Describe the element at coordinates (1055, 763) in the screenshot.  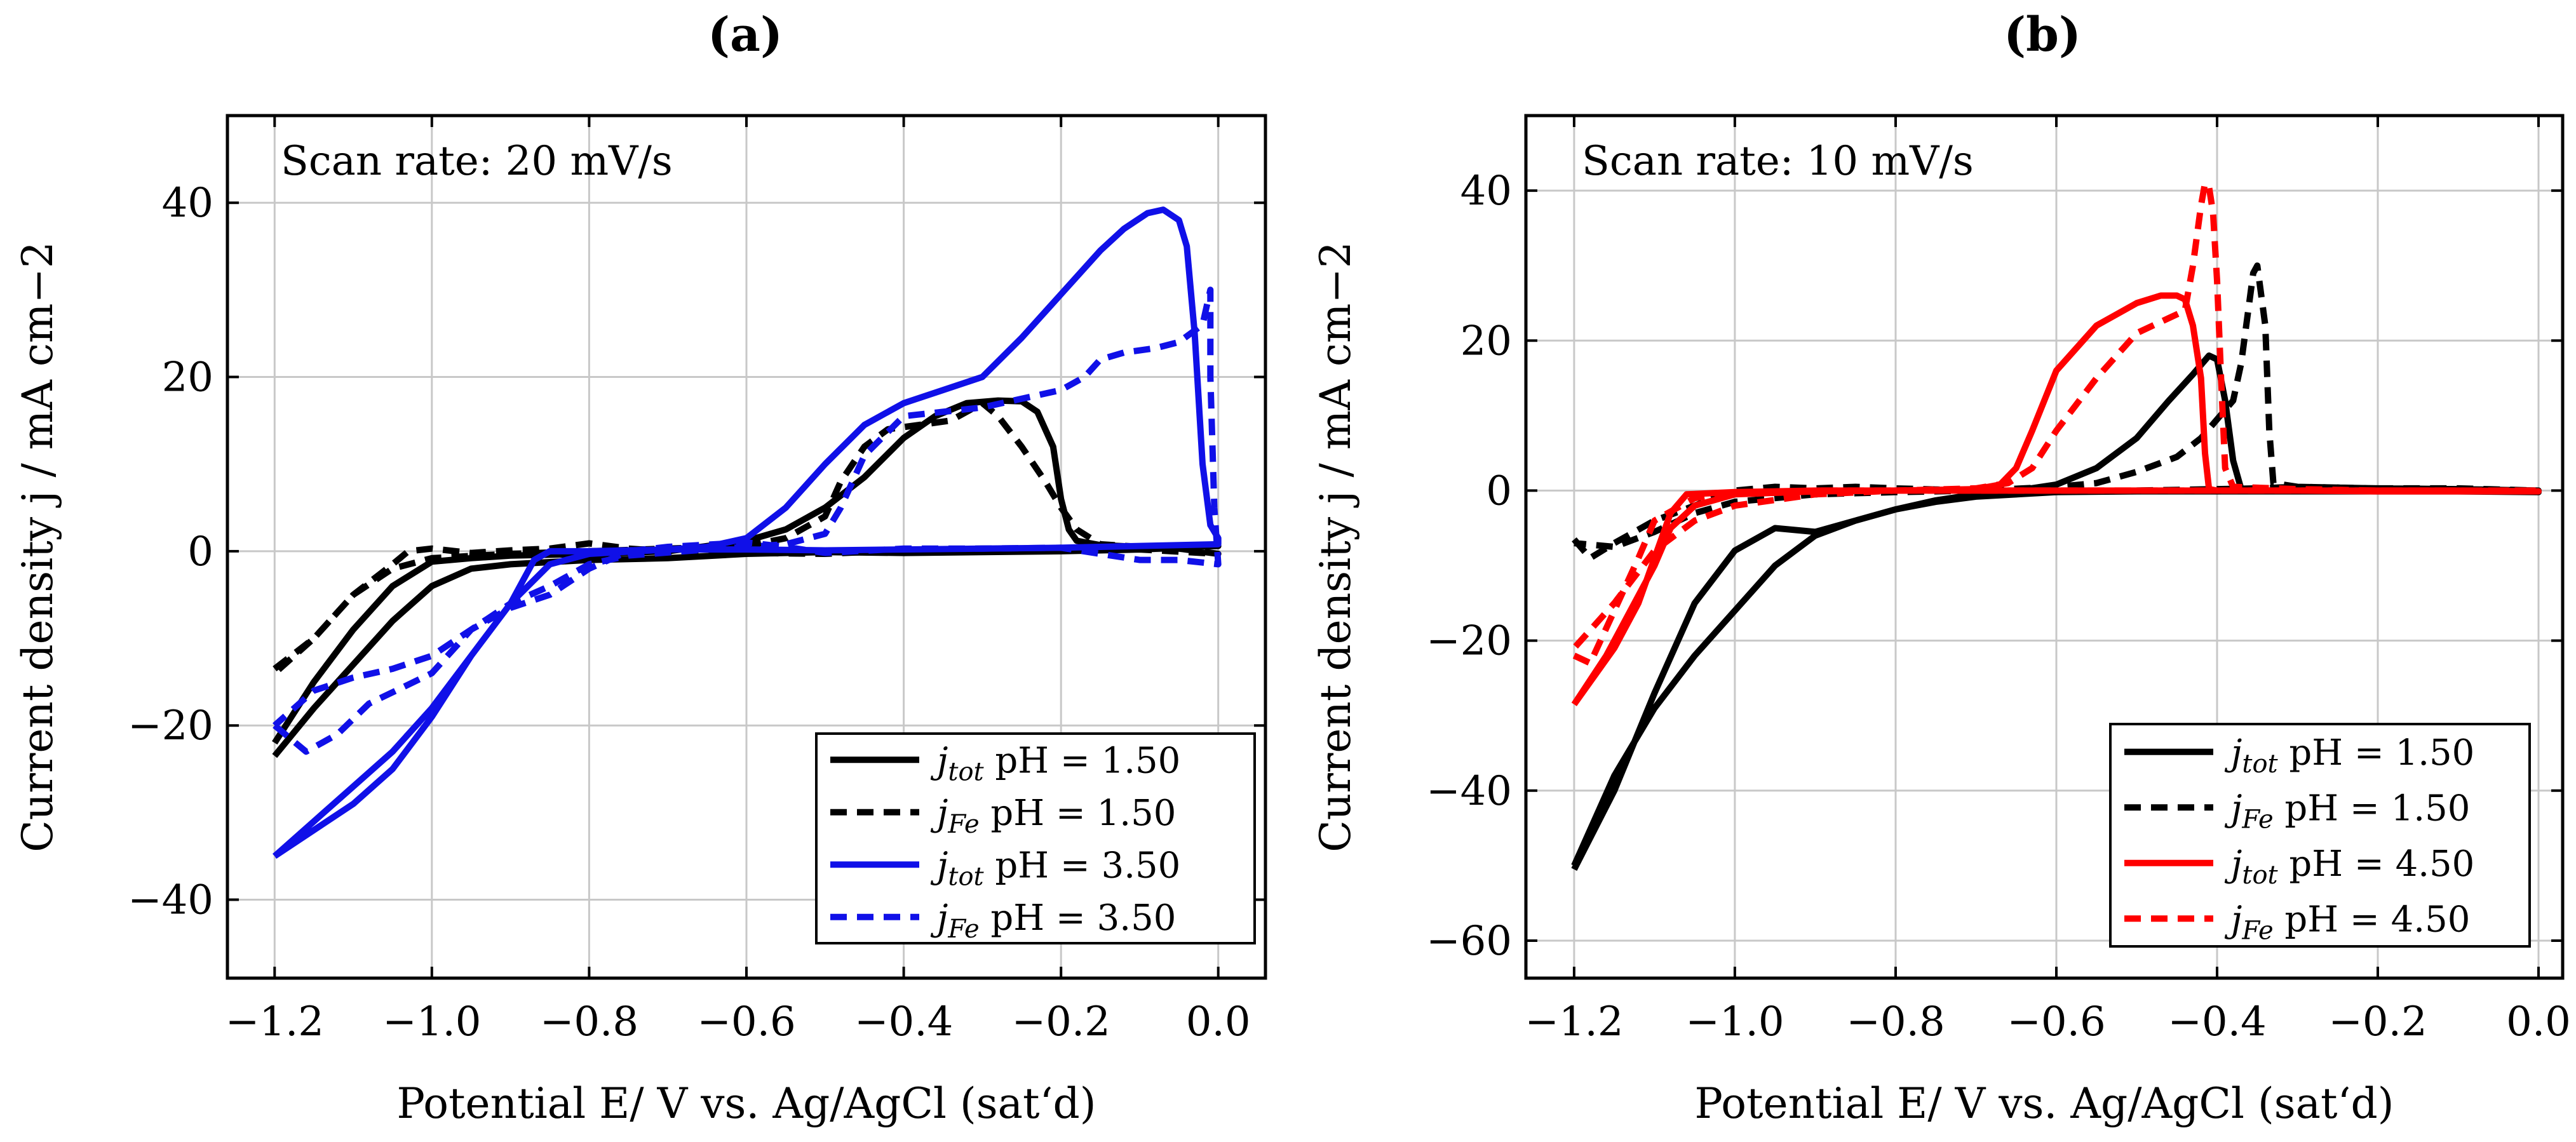
I see `panel-a-legend-label: jtot pH = 1.50` at that location.